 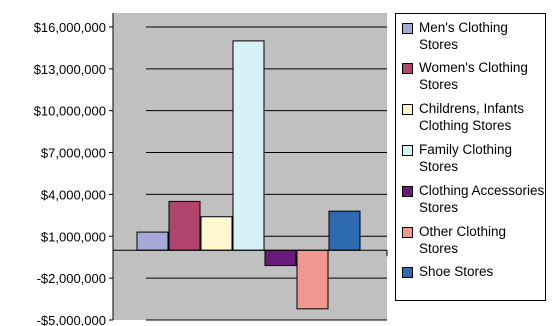 What do you see at coordinates (482, 199) in the screenshot?
I see `legend-label: Clothing Accessories Stores` at bounding box center [482, 199].